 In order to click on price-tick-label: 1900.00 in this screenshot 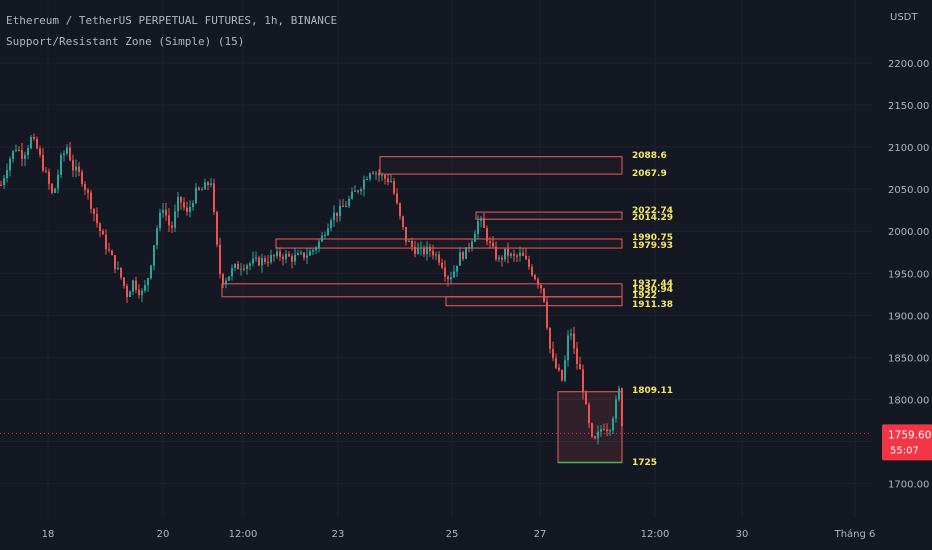, I will do `click(908, 316)`.